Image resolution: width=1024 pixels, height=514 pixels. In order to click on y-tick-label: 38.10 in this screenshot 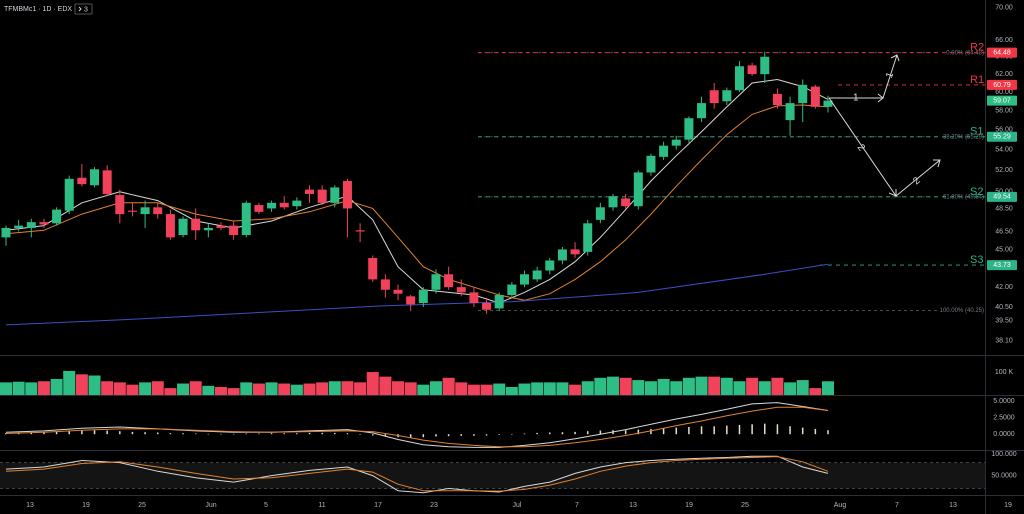, I will do `click(1004, 340)`.